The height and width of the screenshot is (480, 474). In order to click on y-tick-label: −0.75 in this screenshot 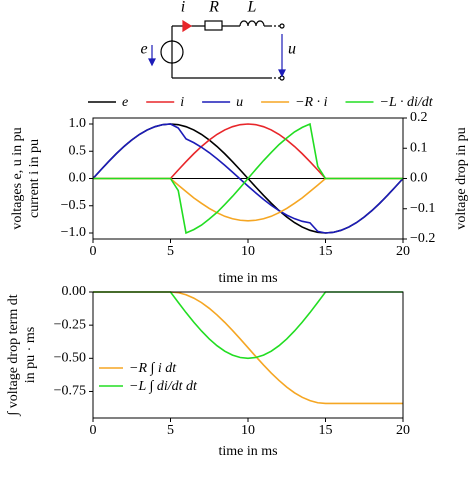, I will do `click(70, 391)`.